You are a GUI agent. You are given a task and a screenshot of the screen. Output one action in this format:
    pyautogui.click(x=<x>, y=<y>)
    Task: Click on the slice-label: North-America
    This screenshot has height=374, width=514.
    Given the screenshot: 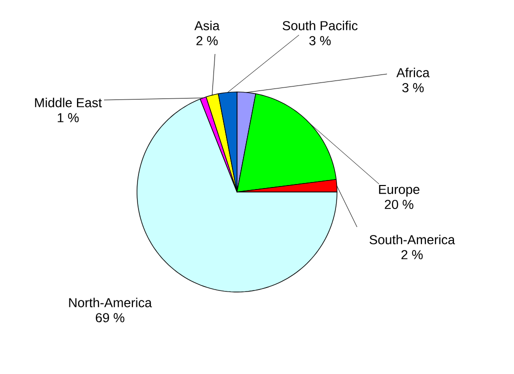 What is the action you would take?
    pyautogui.click(x=110, y=303)
    